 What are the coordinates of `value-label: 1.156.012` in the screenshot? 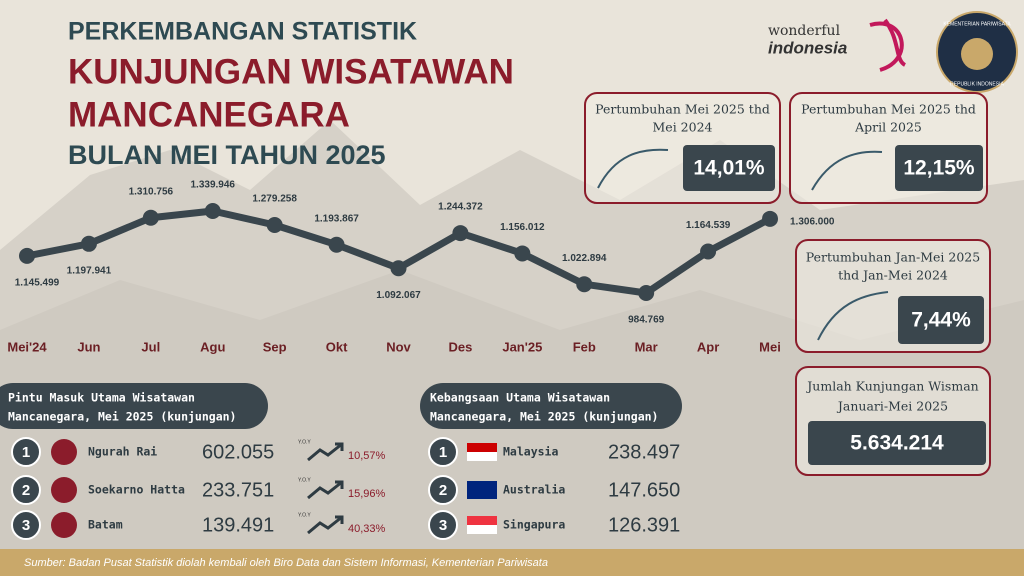 It's located at (522, 227).